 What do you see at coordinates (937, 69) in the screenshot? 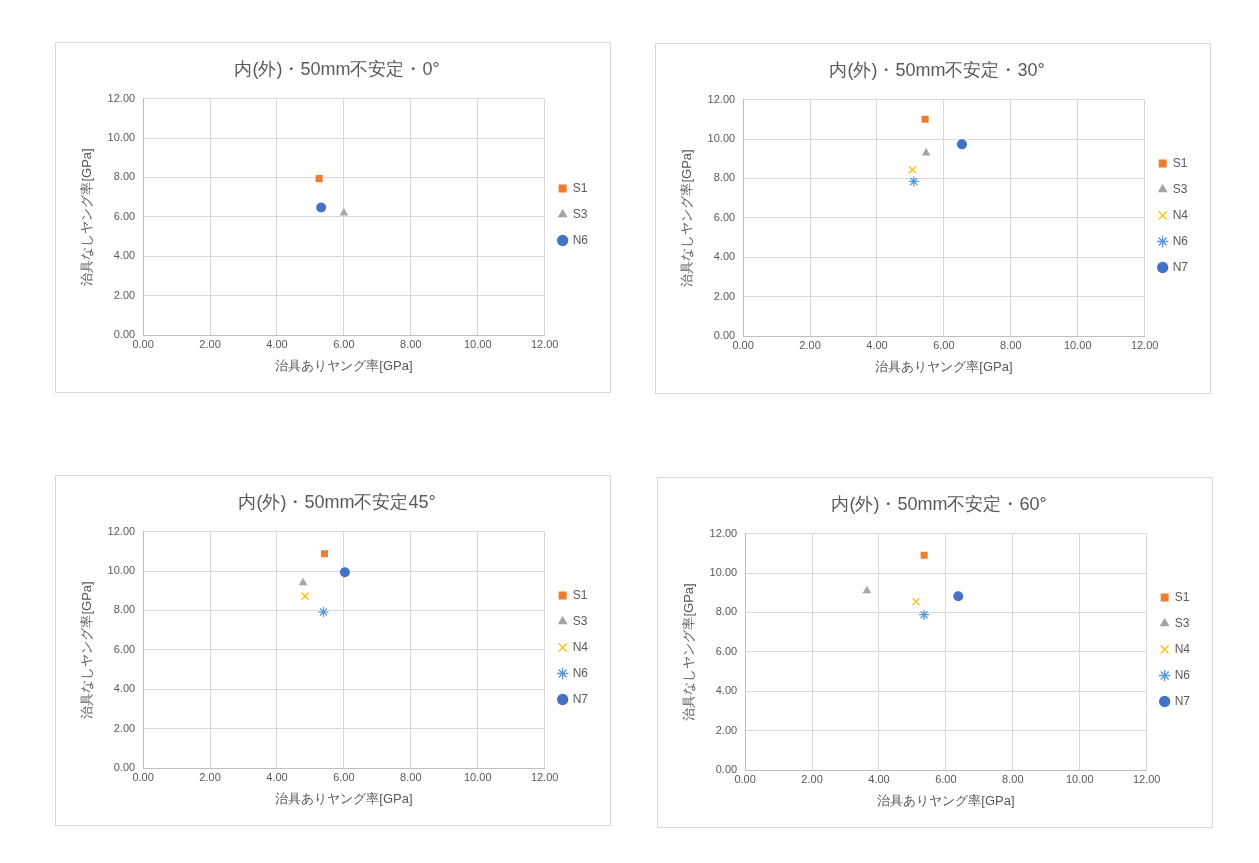
I see `chart-title: 内(外)・50mm不安定・30°` at bounding box center [937, 69].